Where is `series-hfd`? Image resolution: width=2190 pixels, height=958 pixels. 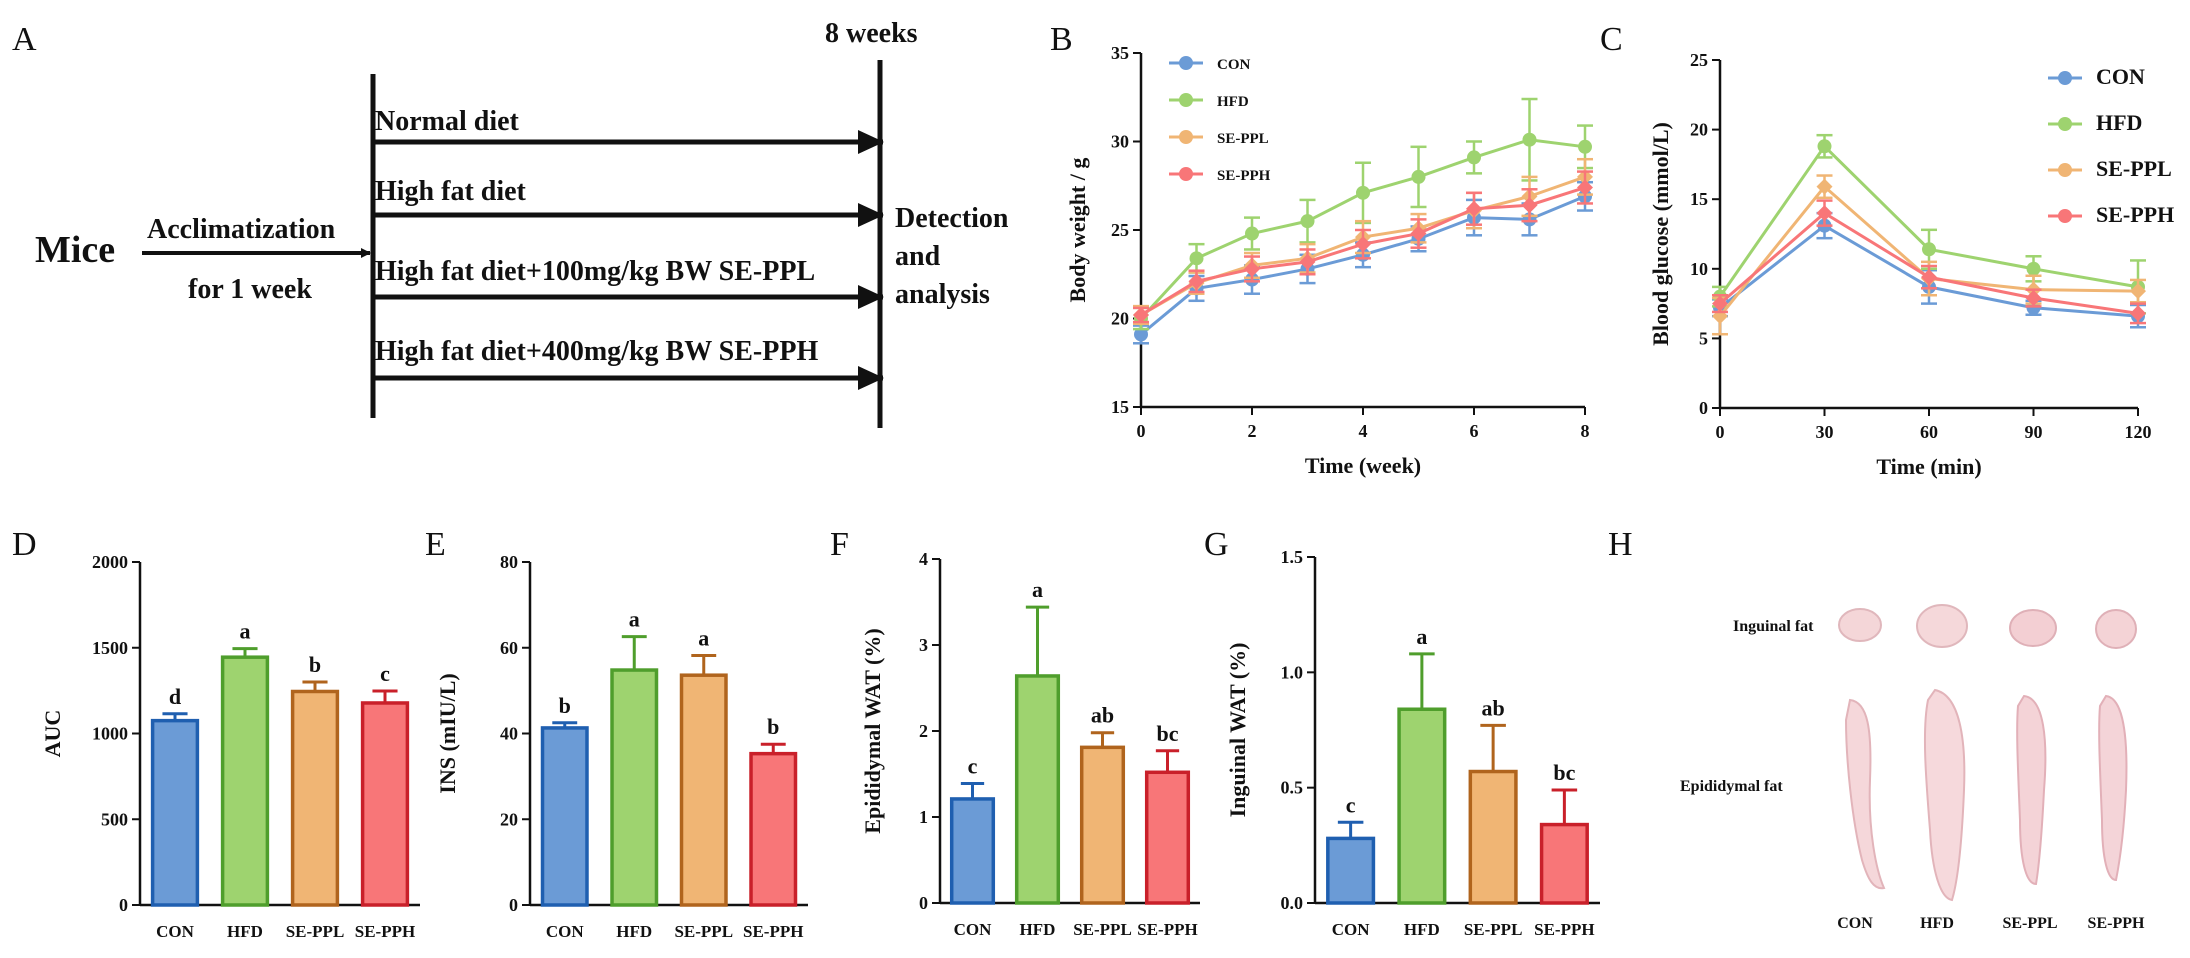 series-hfd is located at coordinates (1929, 224).